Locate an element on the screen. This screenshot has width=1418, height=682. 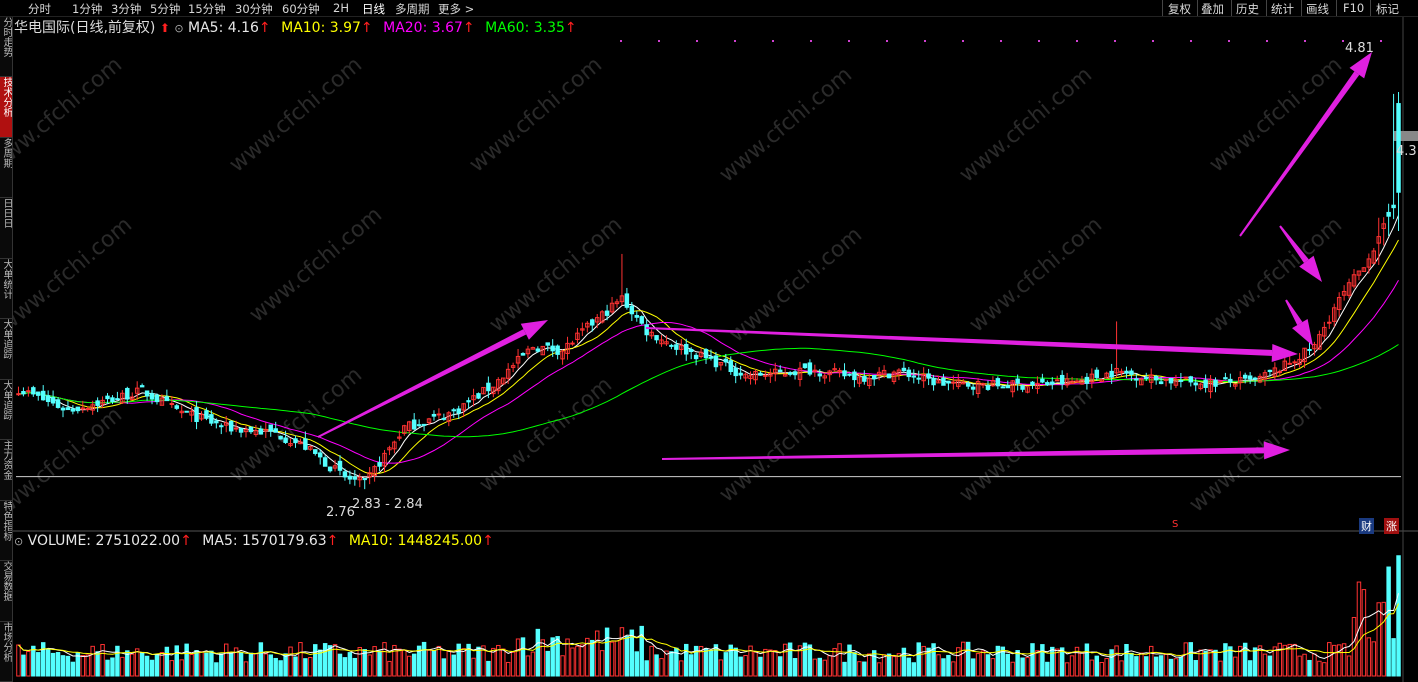
tool-huaxian: 画线 is located at coordinates (1317, 9).